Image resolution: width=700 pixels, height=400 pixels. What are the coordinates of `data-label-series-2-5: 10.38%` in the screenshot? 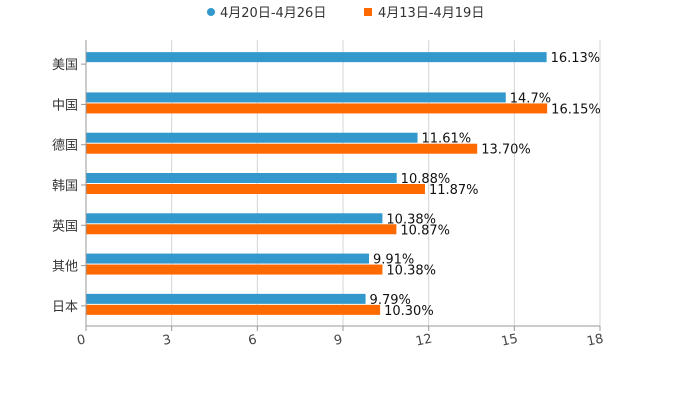 It's located at (411, 271).